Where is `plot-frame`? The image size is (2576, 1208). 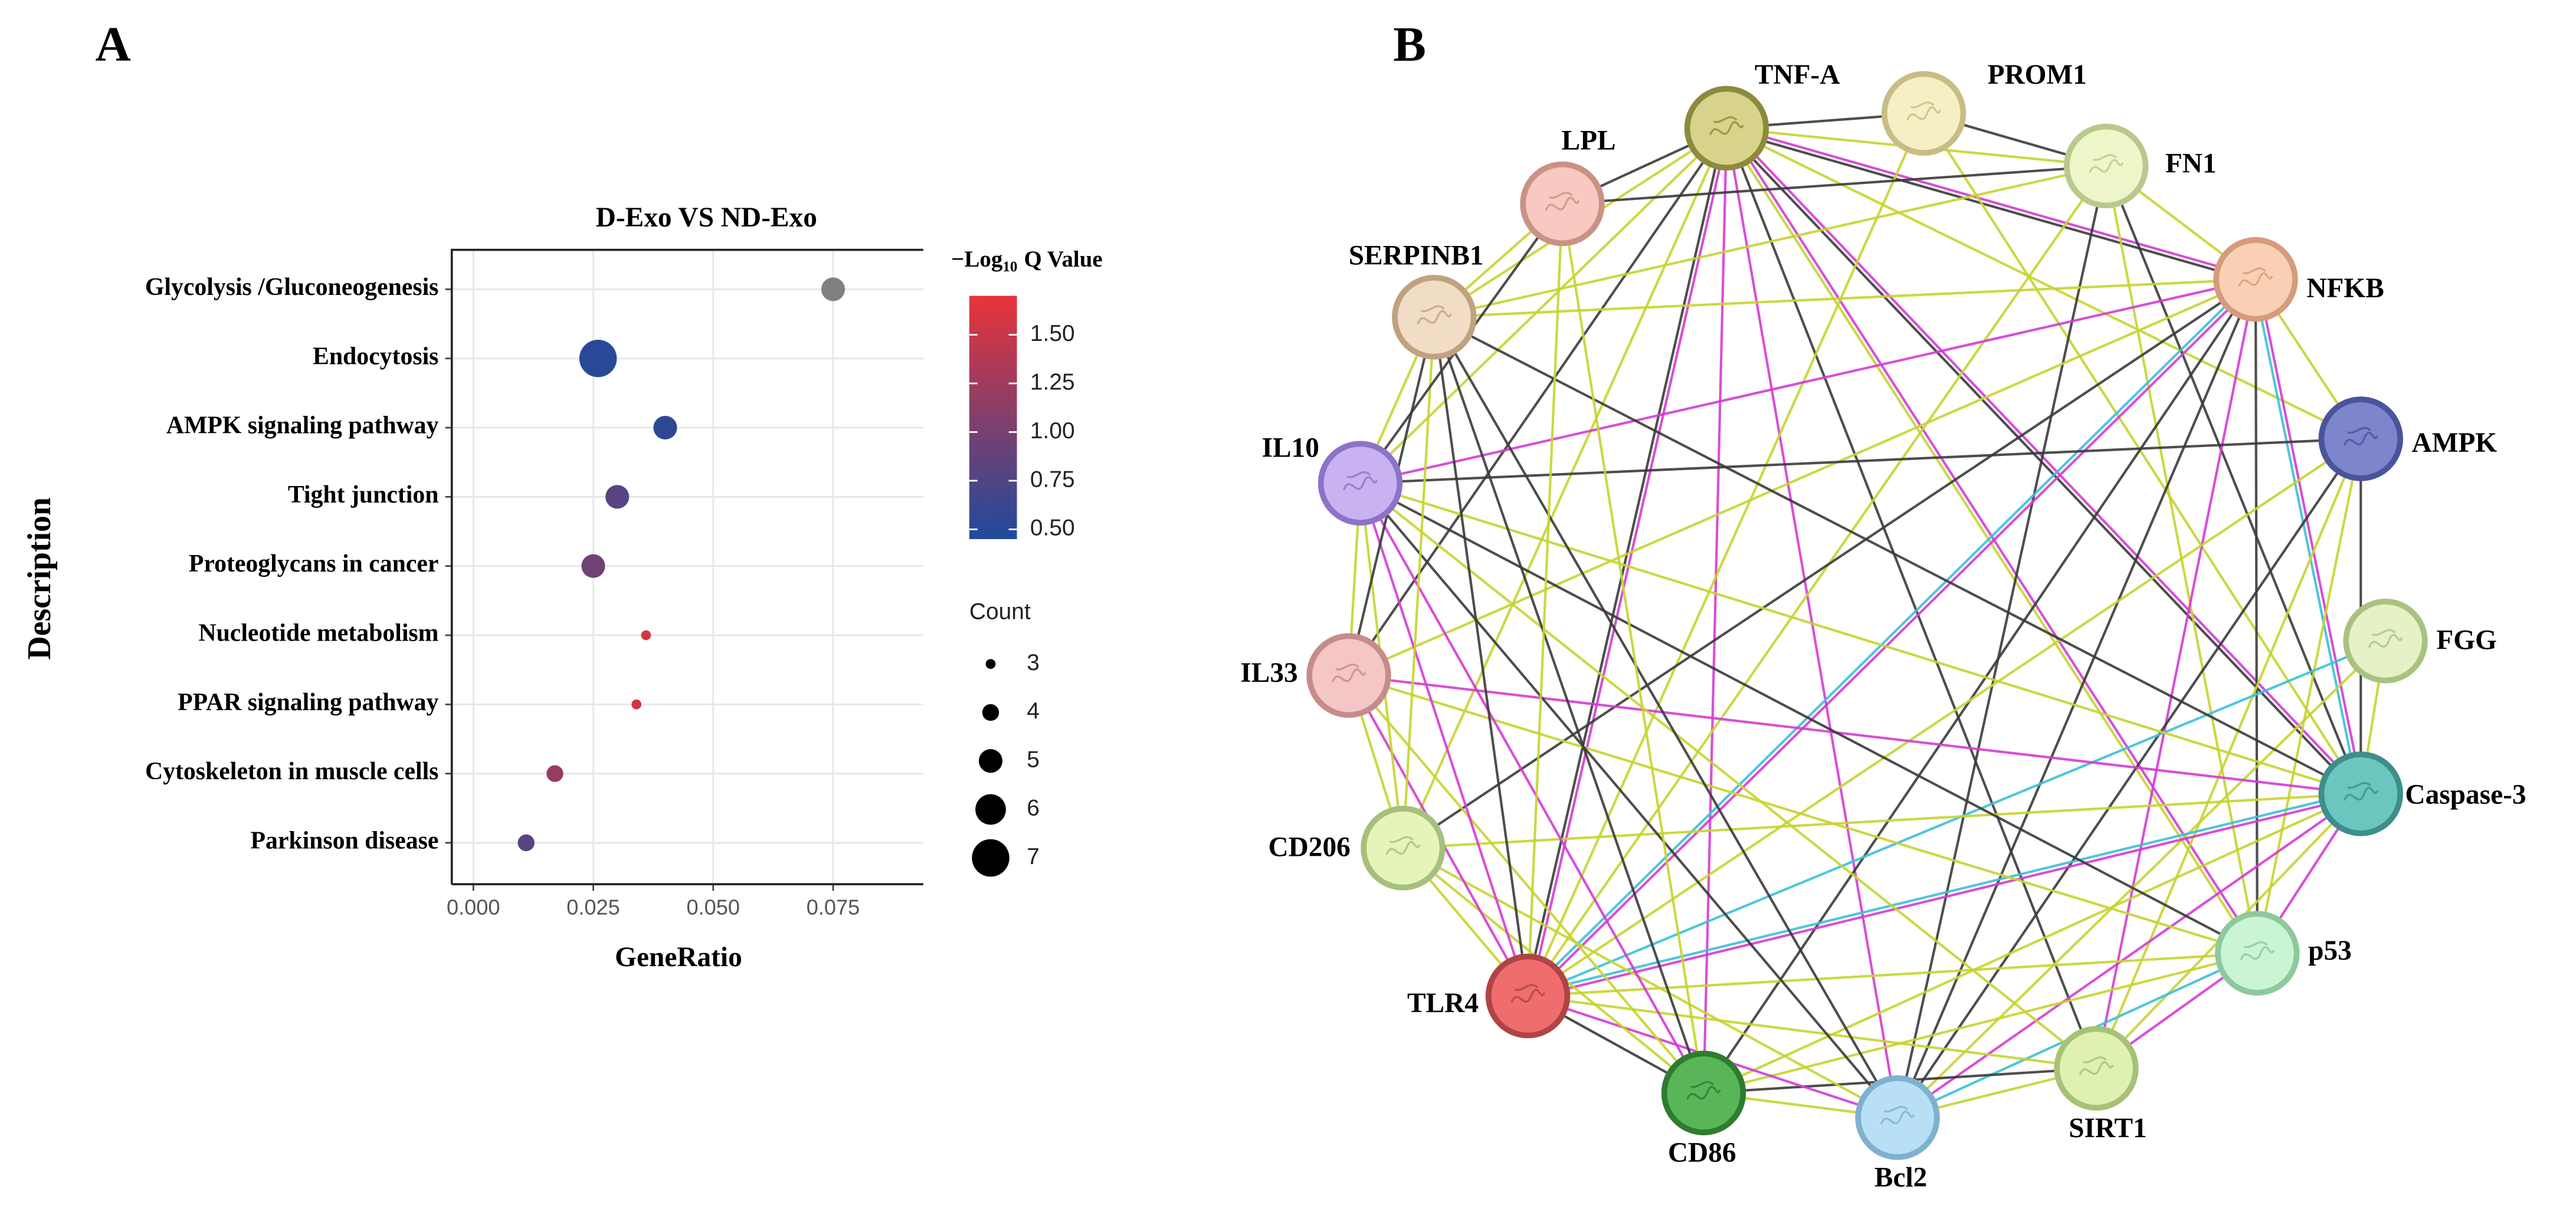
plot-frame is located at coordinates (686, 566).